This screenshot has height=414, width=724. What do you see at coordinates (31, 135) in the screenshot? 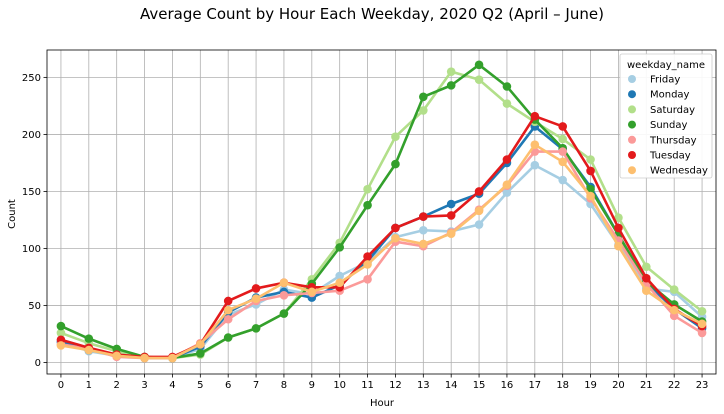
I see `y-tick-label: 200` at bounding box center [31, 135].